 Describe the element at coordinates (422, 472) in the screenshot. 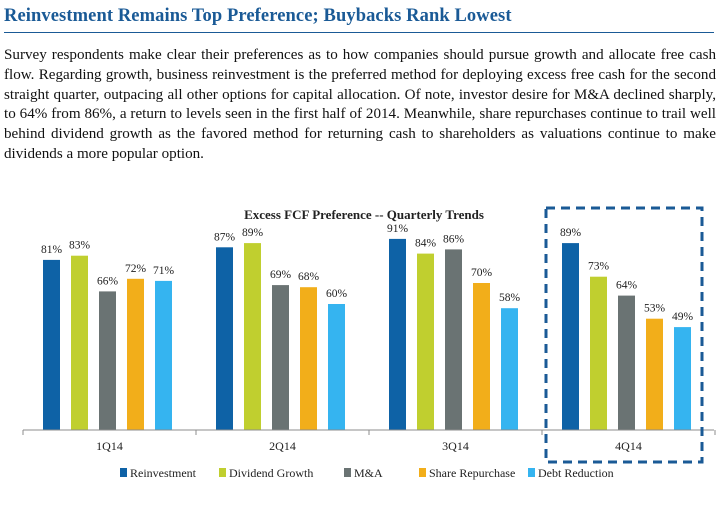

I see `legend-swatch-share-repurchase` at that location.